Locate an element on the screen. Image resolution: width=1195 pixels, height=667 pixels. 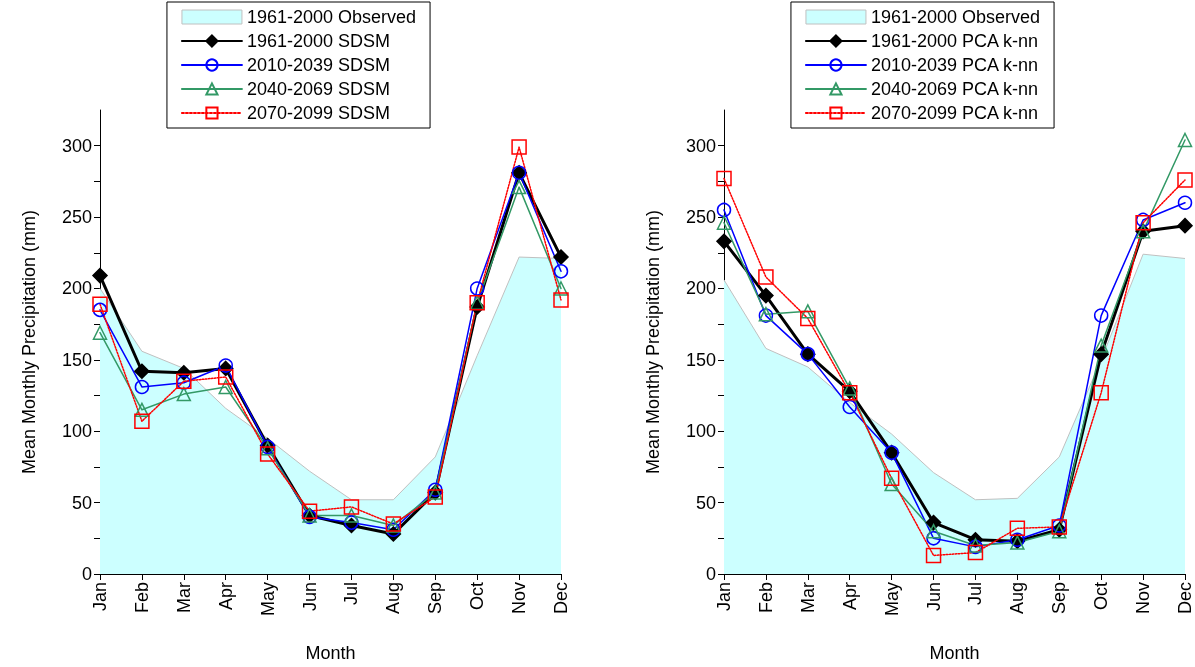
legend-label: 2040-2069 SDSM is located at coordinates (318, 89).